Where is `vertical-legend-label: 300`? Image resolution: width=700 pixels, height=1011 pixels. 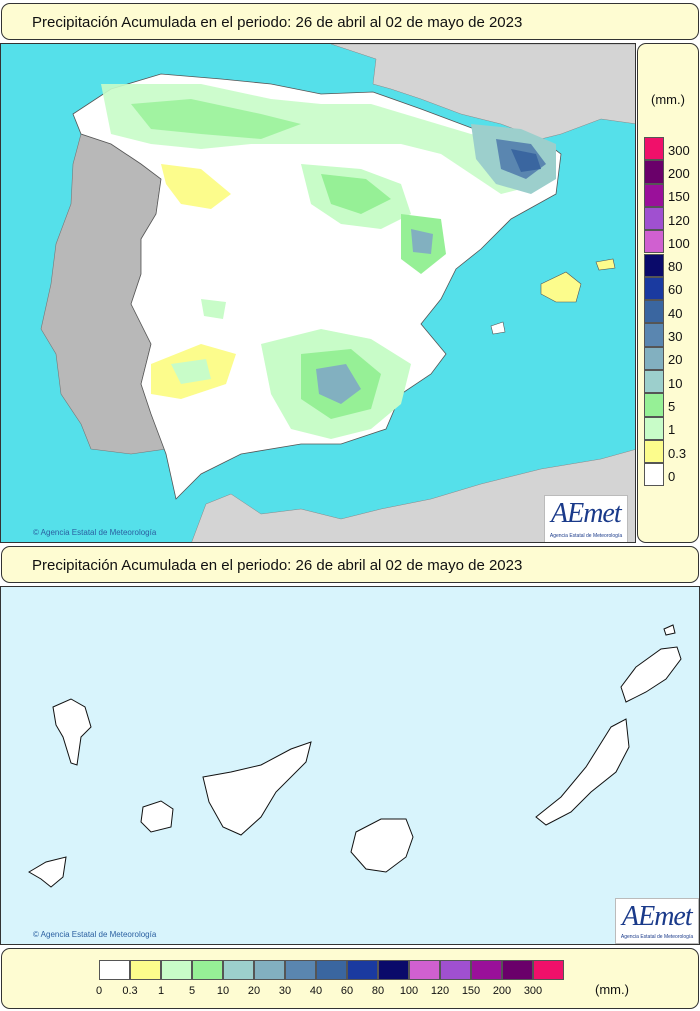 vertical-legend-label: 300 is located at coordinates (679, 150).